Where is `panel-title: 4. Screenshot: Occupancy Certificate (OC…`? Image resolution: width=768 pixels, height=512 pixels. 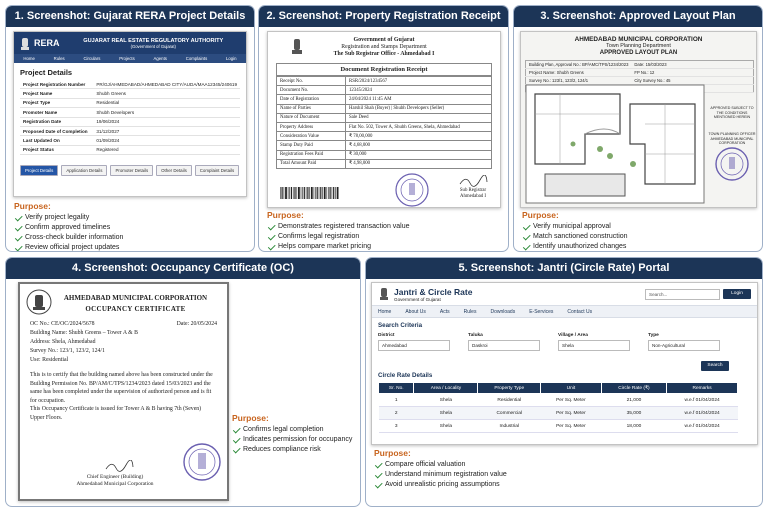 panel-title: 4. Screenshot: Occupancy Certificate (OC… is located at coordinates (183, 268).